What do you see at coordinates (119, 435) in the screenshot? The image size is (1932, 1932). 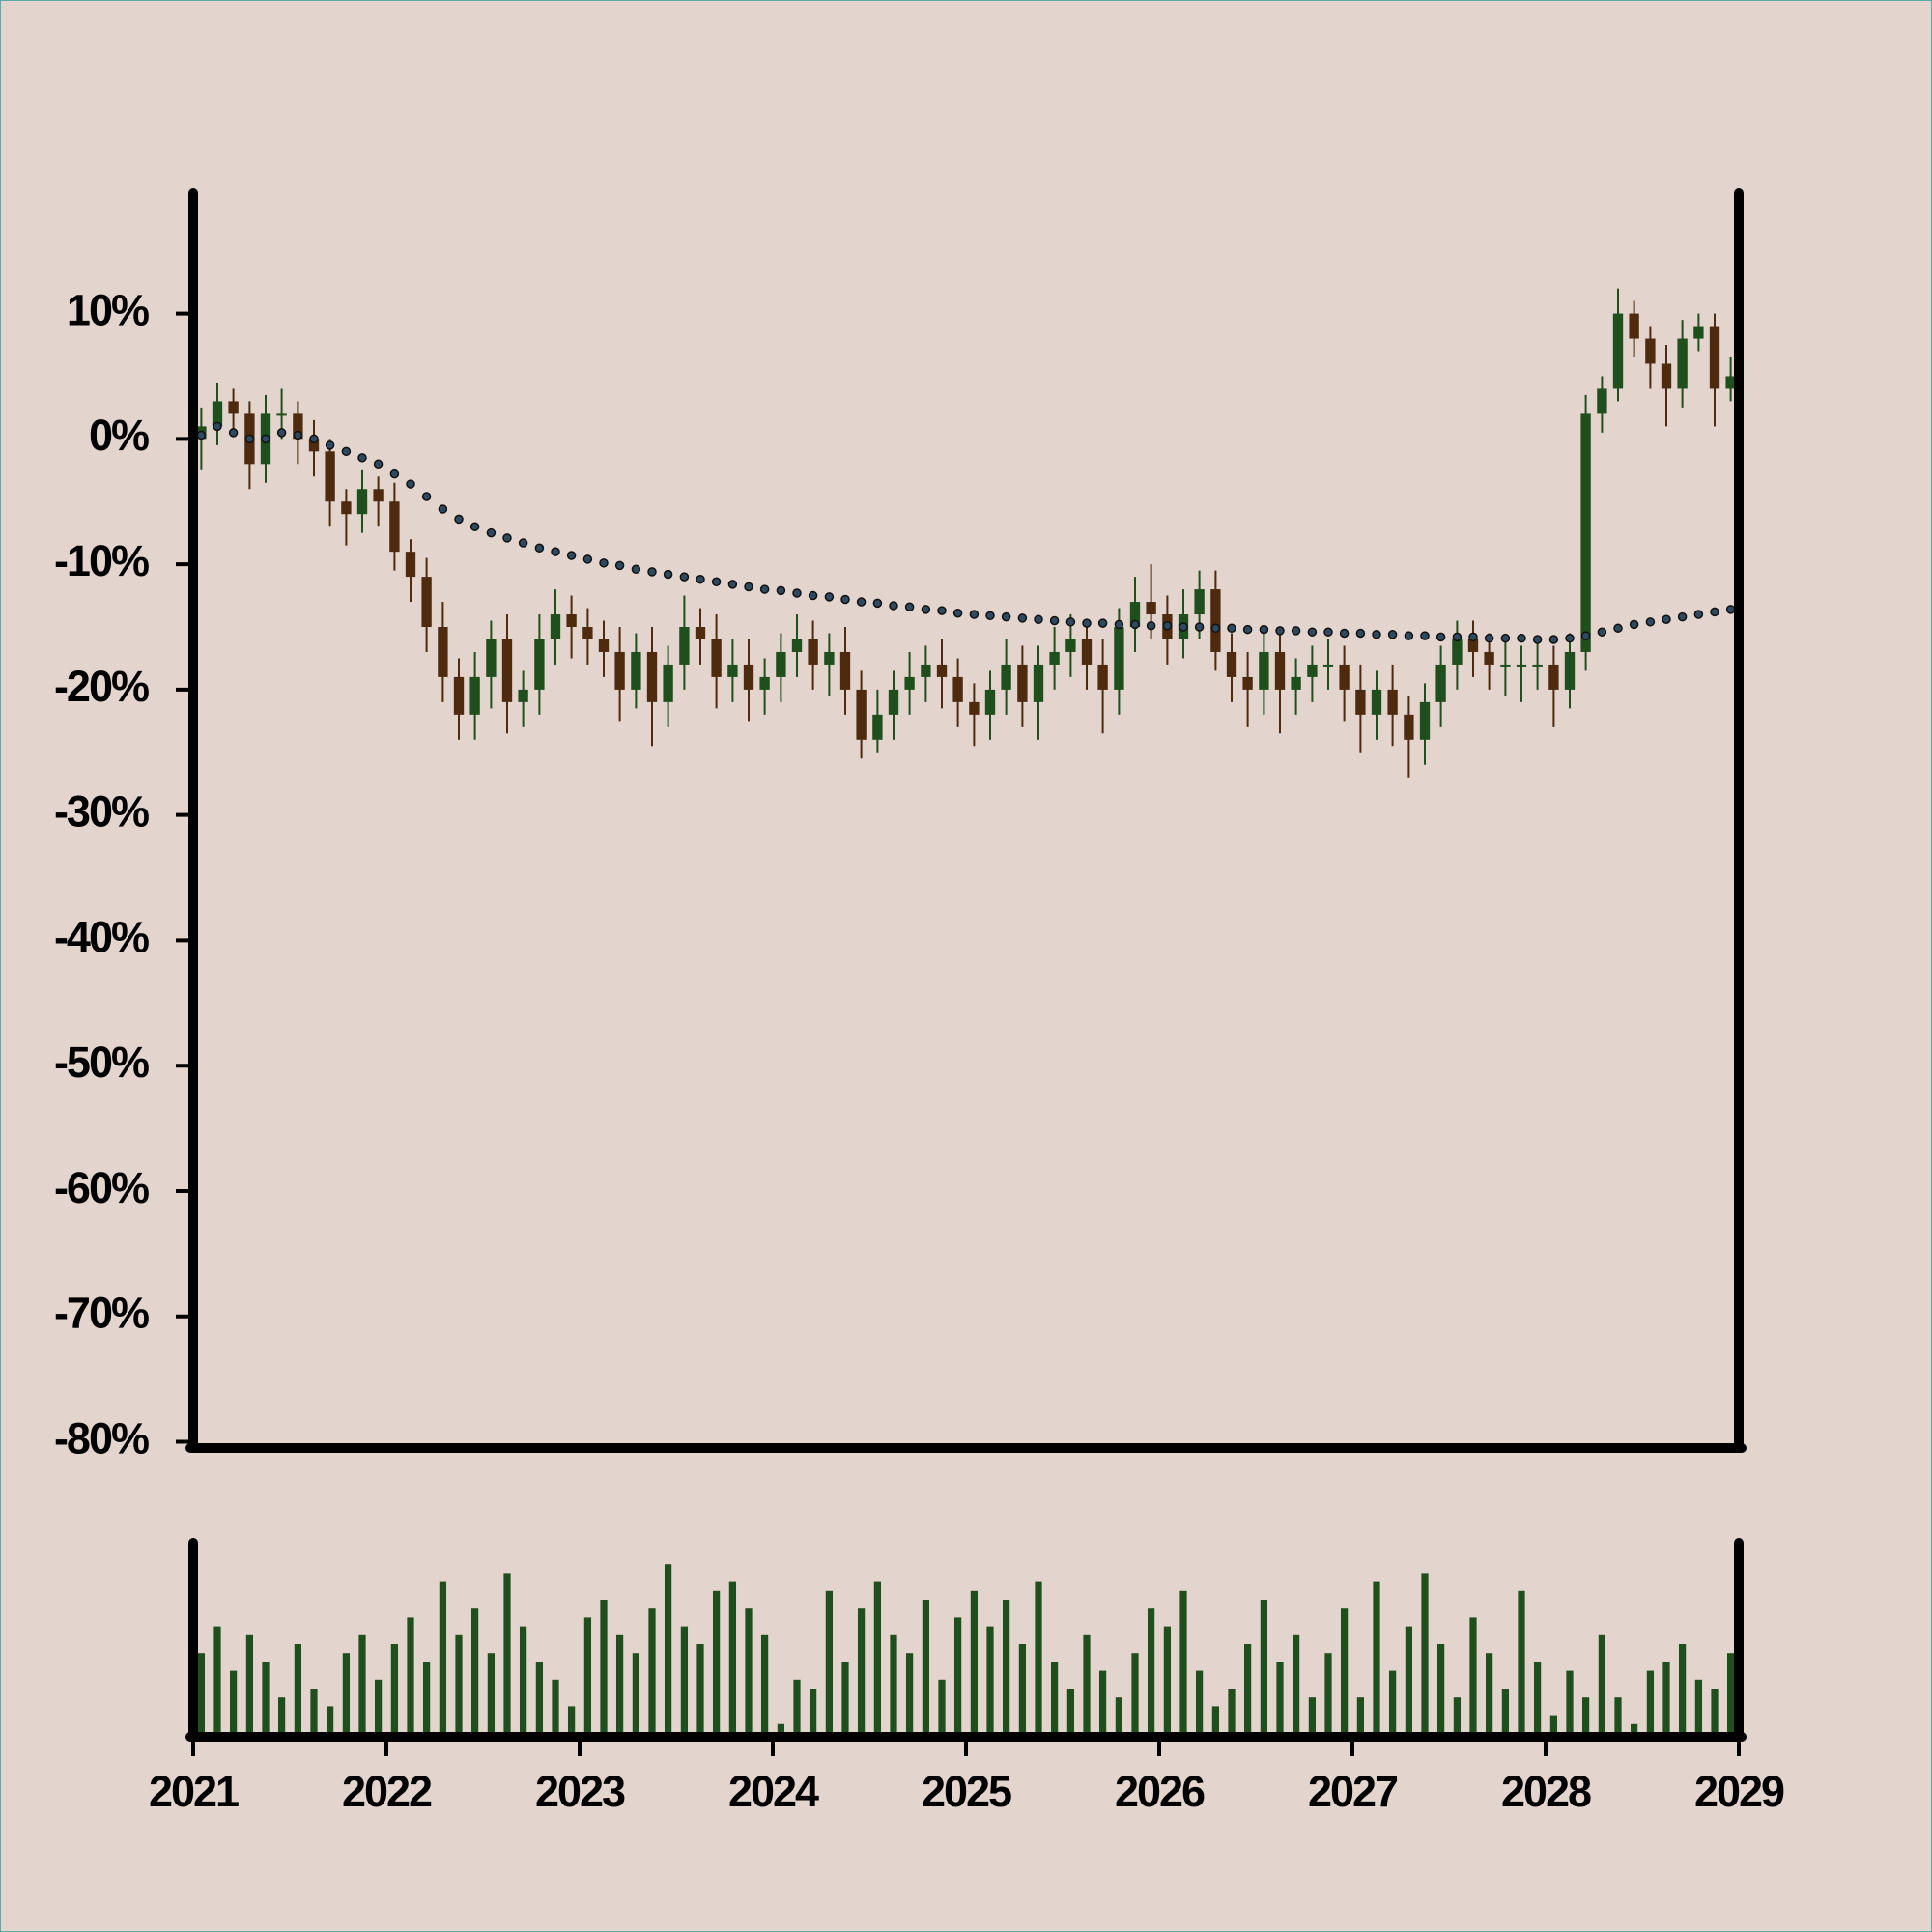 I see `y-tick-label: 0%` at bounding box center [119, 435].